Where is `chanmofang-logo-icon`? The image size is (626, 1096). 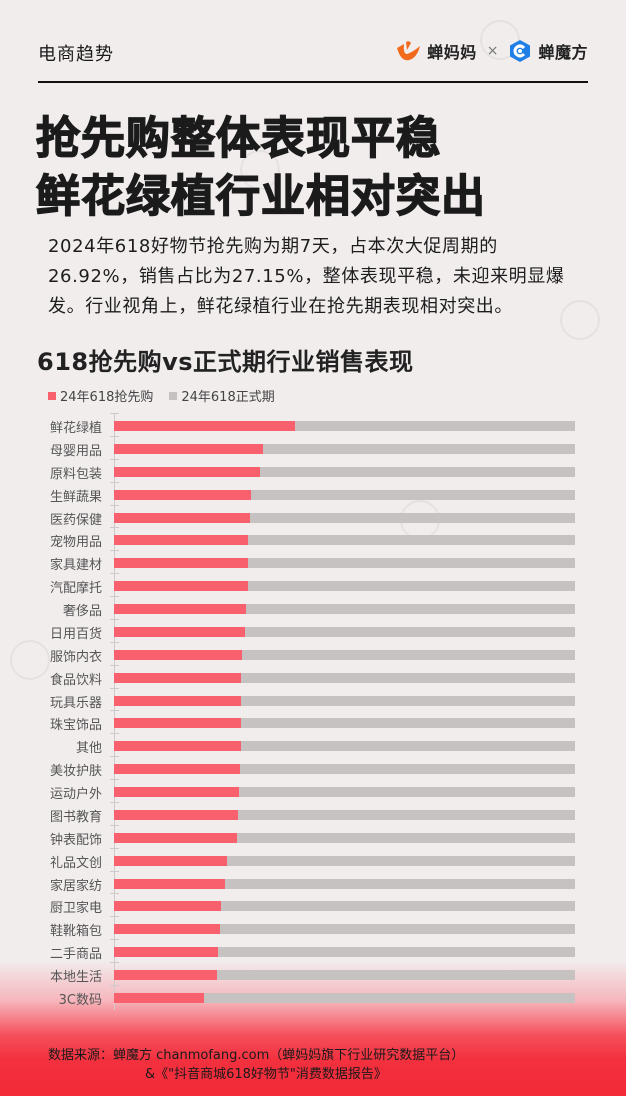 chanmofang-logo-icon is located at coordinates (520, 51).